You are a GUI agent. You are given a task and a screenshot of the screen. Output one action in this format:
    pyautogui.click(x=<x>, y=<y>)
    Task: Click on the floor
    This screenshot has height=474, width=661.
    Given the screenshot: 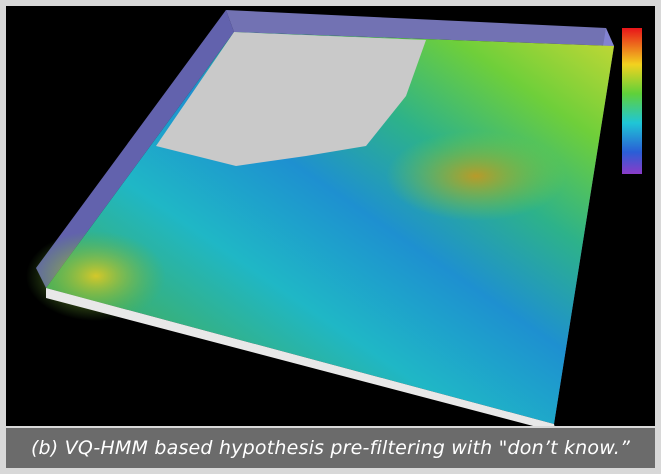 What is the action you would take?
    pyautogui.click(x=291, y=99)
    